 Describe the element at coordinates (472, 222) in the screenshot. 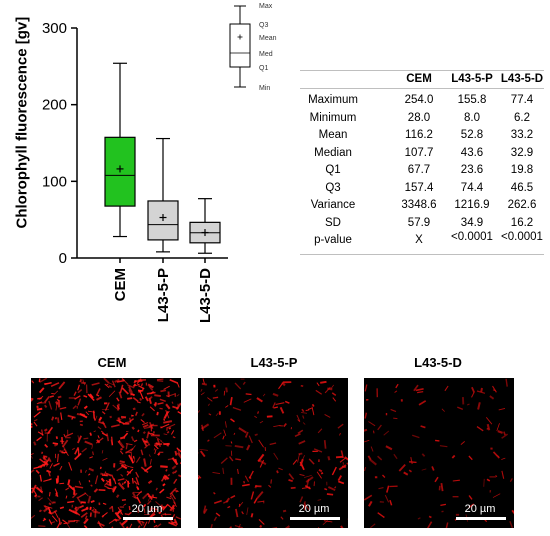

I see `table-cell: 34.9` at that location.